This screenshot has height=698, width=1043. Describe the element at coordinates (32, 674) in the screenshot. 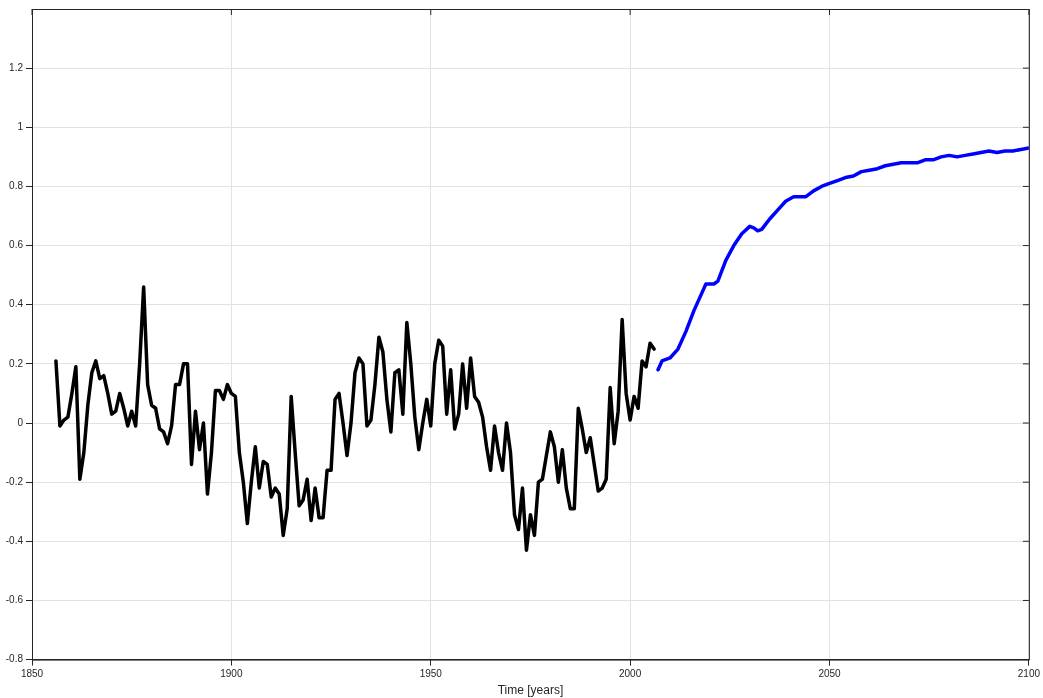

I see `x-tick-label: 1850` at that location.